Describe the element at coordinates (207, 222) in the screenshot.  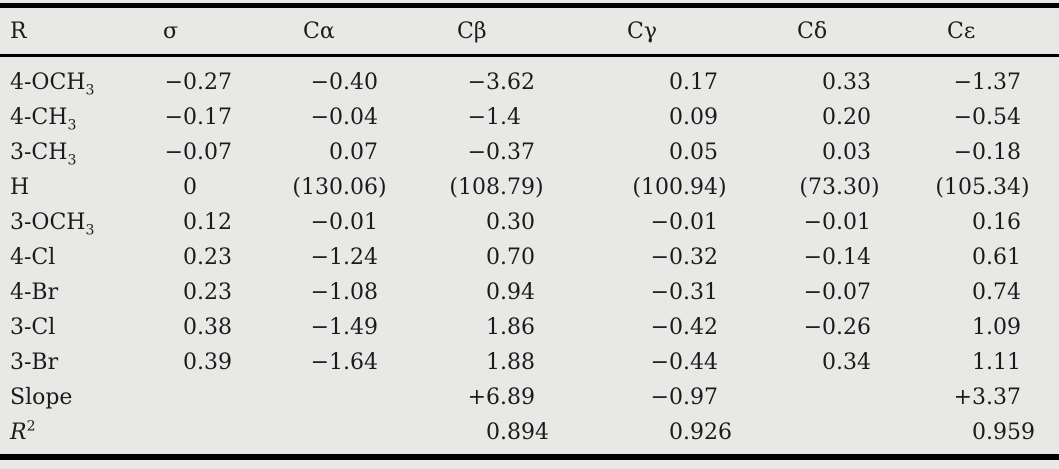
I see `table-cell: 0.12` at that location.